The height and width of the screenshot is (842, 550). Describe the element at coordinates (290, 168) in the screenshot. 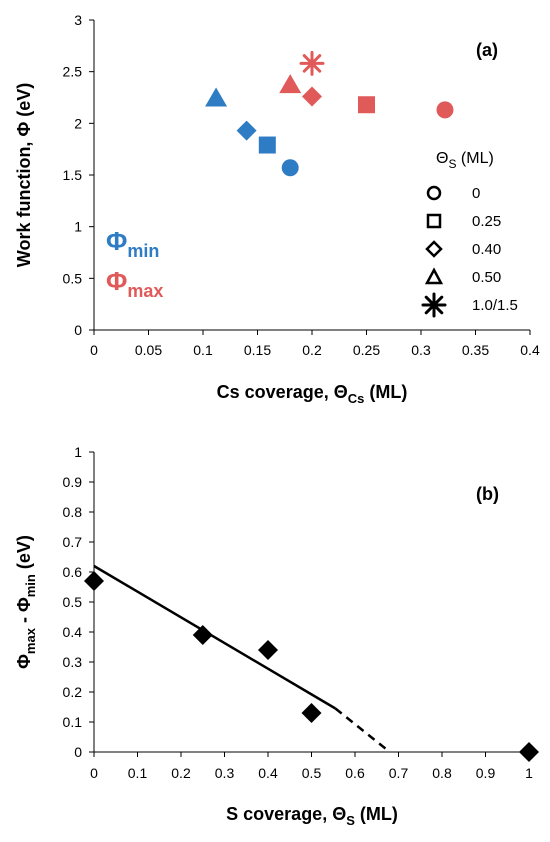

I see `phi-min-circle-point` at that location.